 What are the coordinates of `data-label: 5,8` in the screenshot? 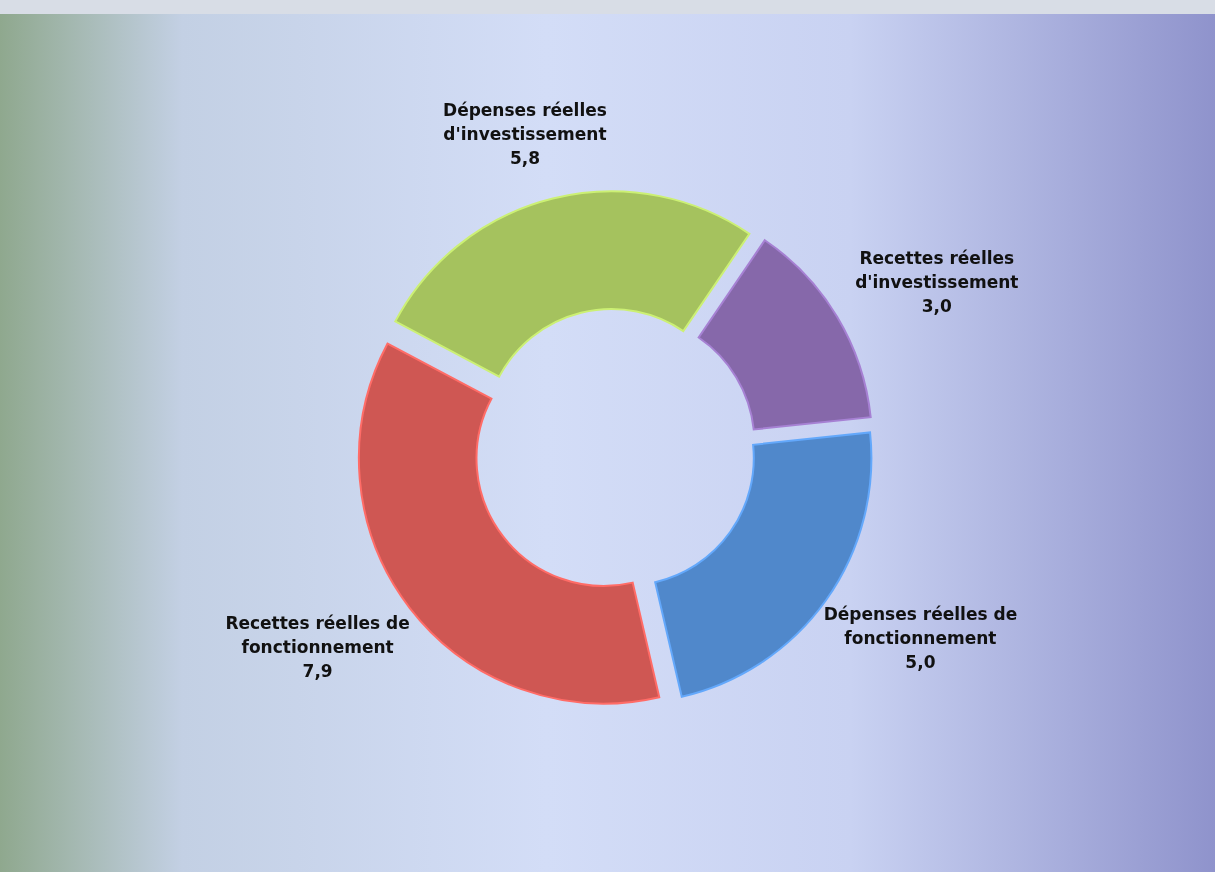 It's located at (525, 157).